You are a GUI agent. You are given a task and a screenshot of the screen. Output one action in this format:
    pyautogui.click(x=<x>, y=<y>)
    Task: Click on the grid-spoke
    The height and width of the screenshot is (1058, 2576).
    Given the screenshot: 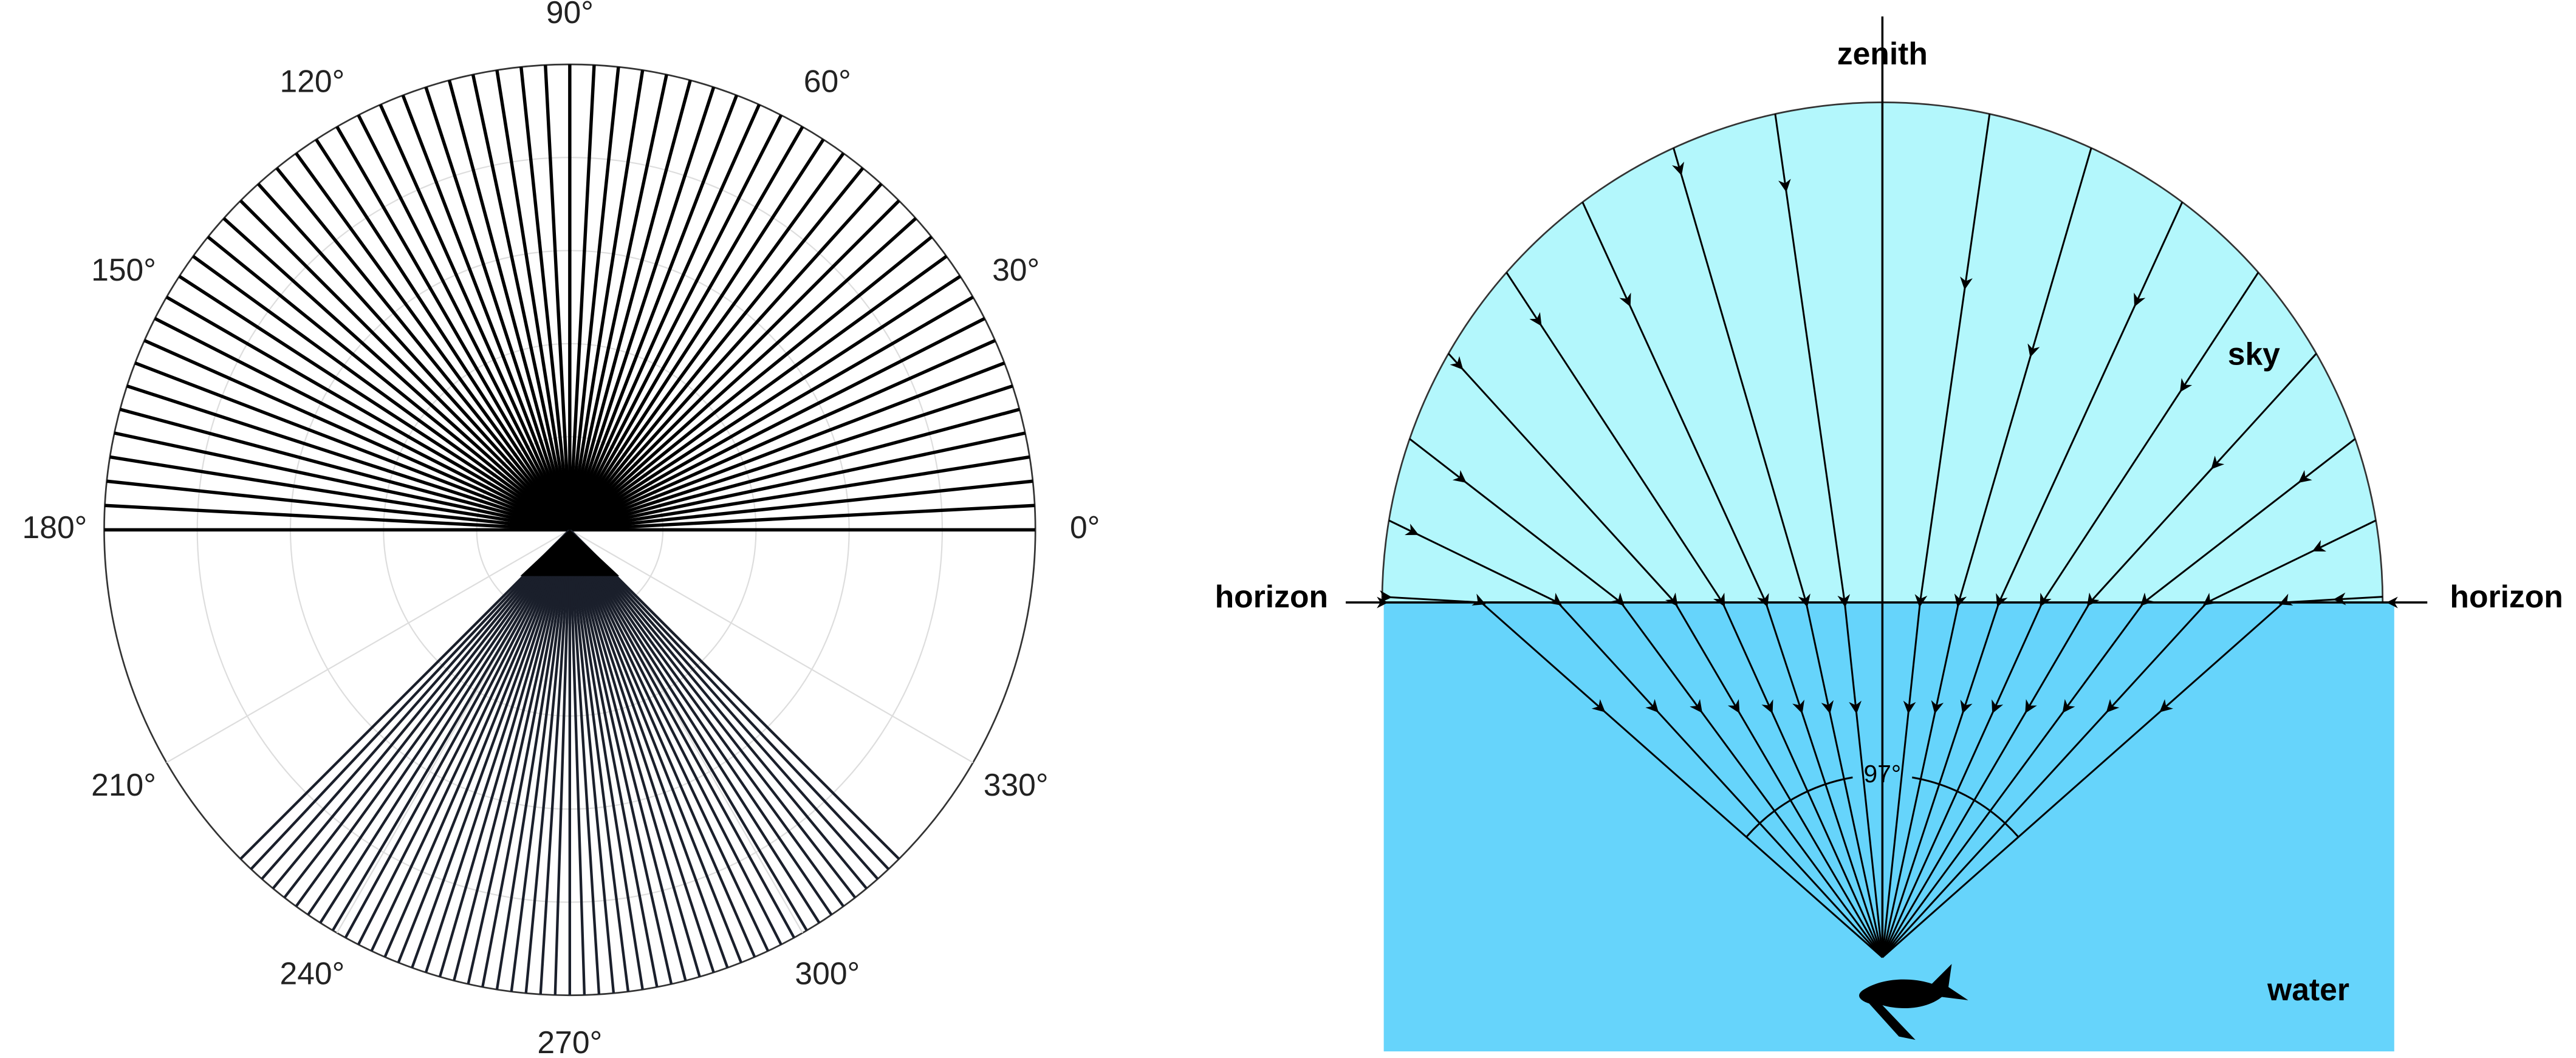 What is the action you would take?
    pyautogui.click(x=368, y=646)
    